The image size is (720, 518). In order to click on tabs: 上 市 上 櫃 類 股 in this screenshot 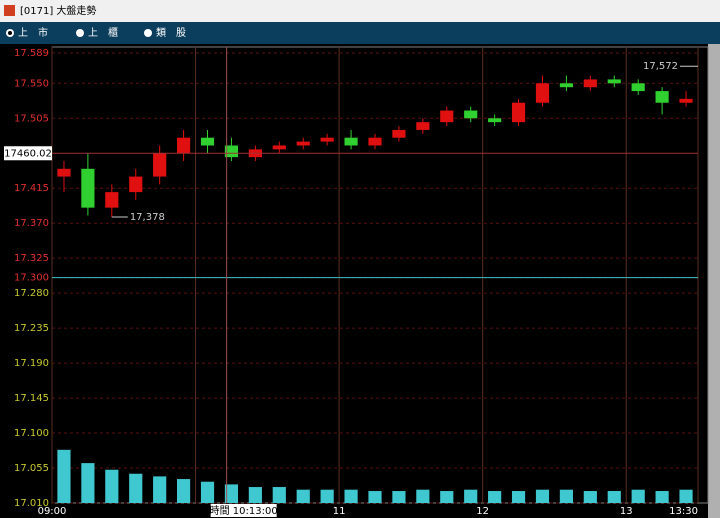, I will do `click(96, 32)`.